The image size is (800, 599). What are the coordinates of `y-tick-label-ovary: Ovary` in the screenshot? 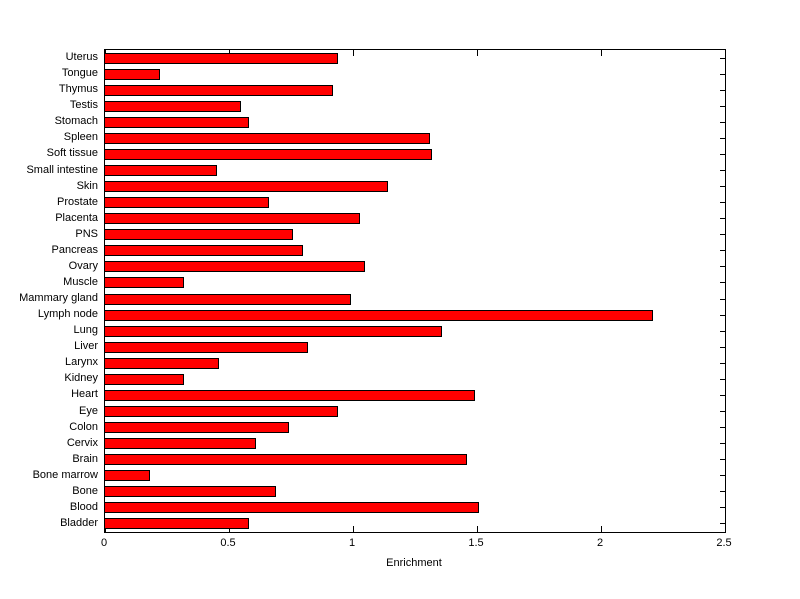 It's located at (83, 265).